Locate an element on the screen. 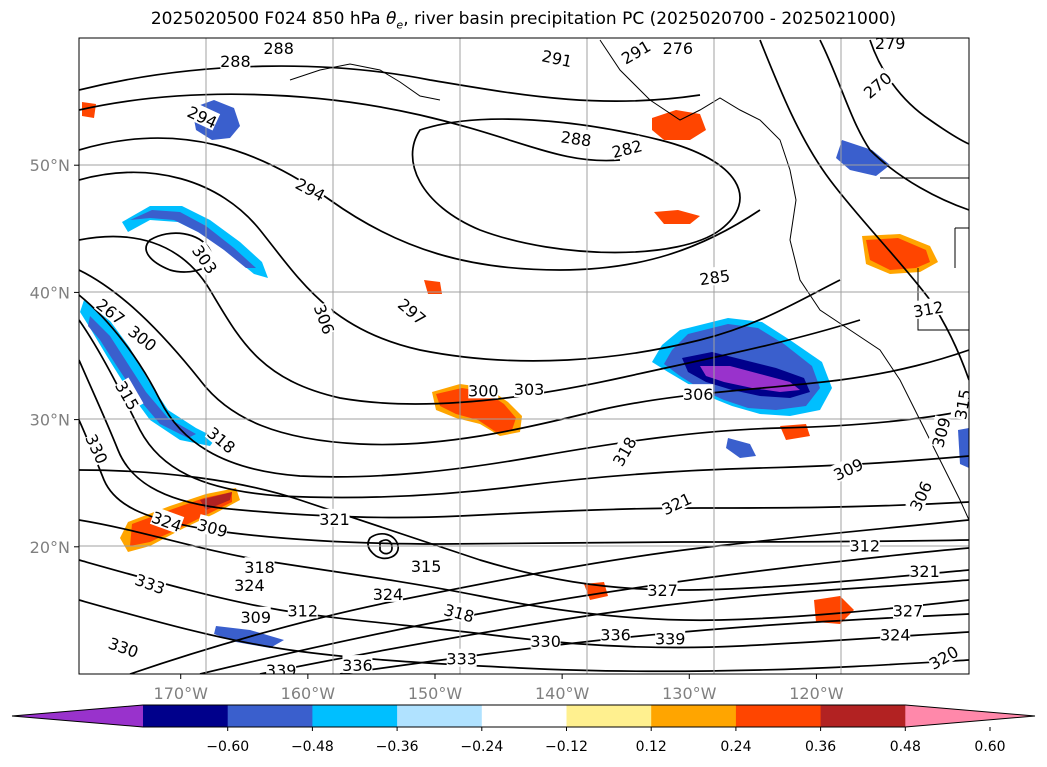 This screenshot has width=1047, height=767. neg-shade-min is located at coordinates (750, 379).